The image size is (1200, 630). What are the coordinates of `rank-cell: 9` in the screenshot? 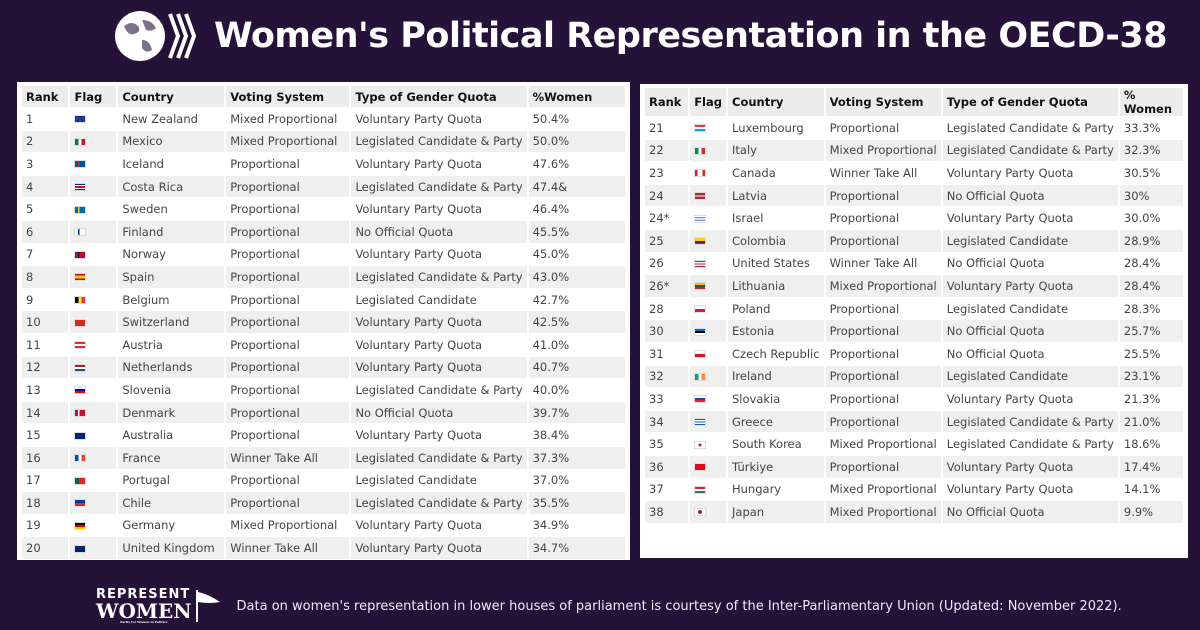 It's located at (30, 299).